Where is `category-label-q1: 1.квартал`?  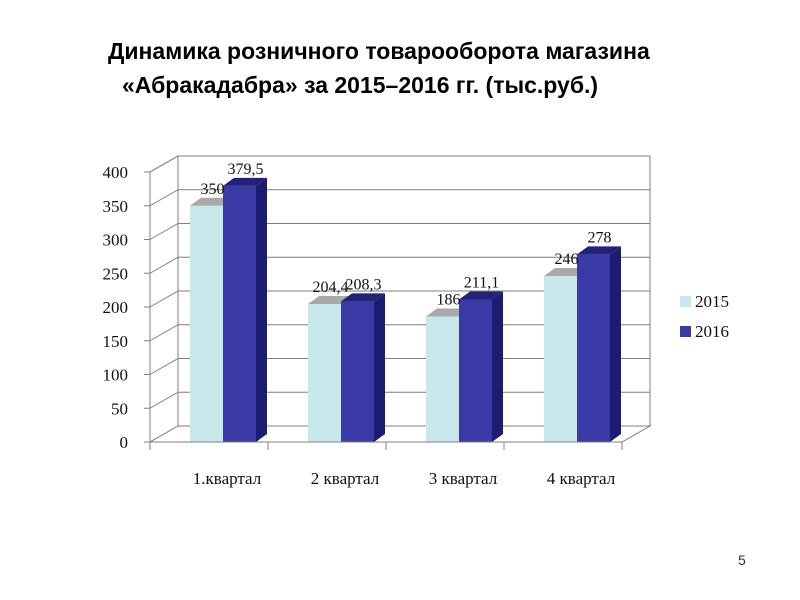
category-label-q1: 1.квартал is located at coordinates (227, 478).